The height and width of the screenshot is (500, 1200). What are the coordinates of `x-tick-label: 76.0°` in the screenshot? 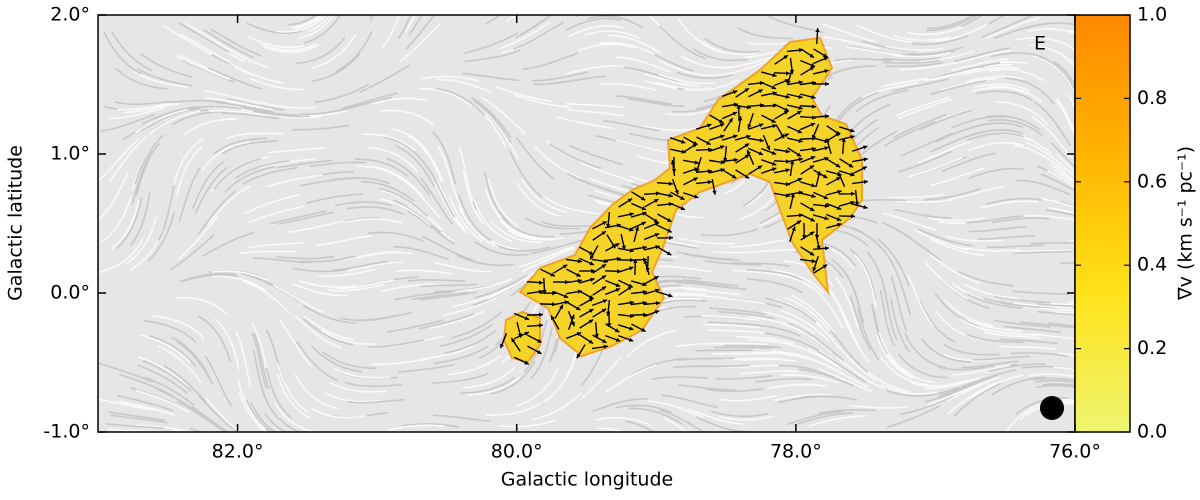 It's located at (1075, 452).